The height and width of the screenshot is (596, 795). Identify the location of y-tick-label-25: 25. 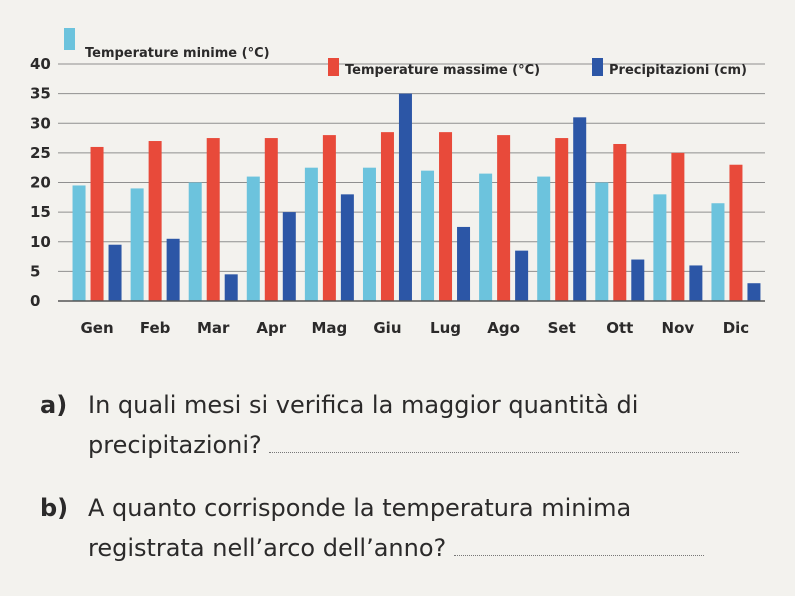
(40, 153).